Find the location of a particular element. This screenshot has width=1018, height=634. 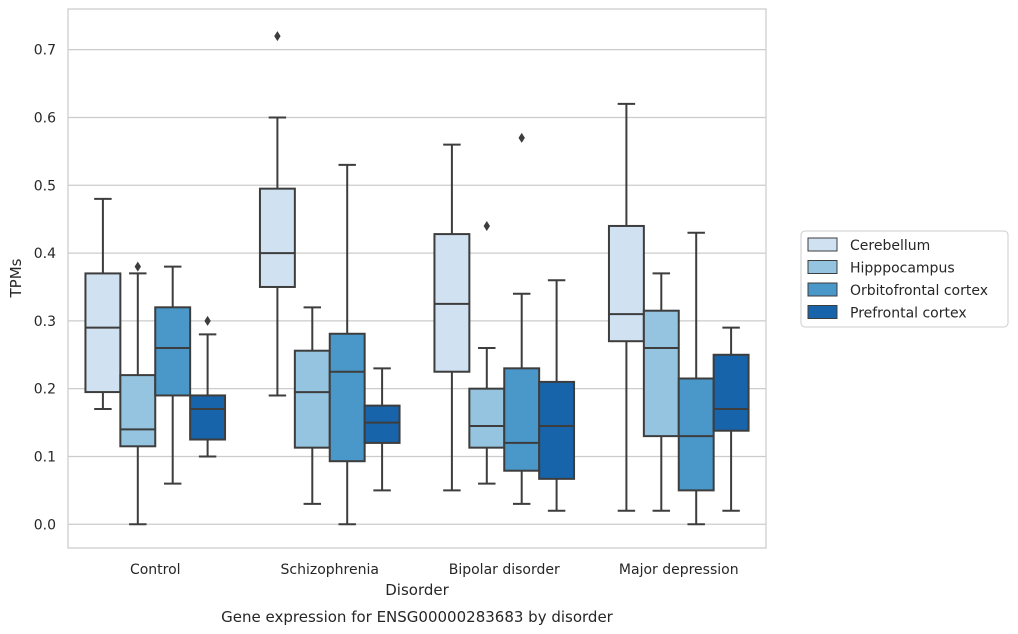

y-tick-label: 0.1 is located at coordinates (45, 457).